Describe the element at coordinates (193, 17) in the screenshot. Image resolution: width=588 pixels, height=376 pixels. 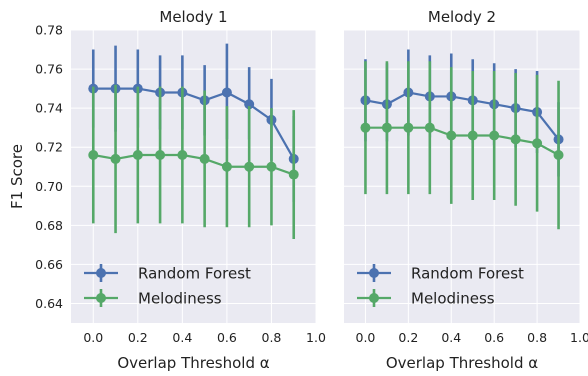
I see `panel-title: Melody 1` at that location.